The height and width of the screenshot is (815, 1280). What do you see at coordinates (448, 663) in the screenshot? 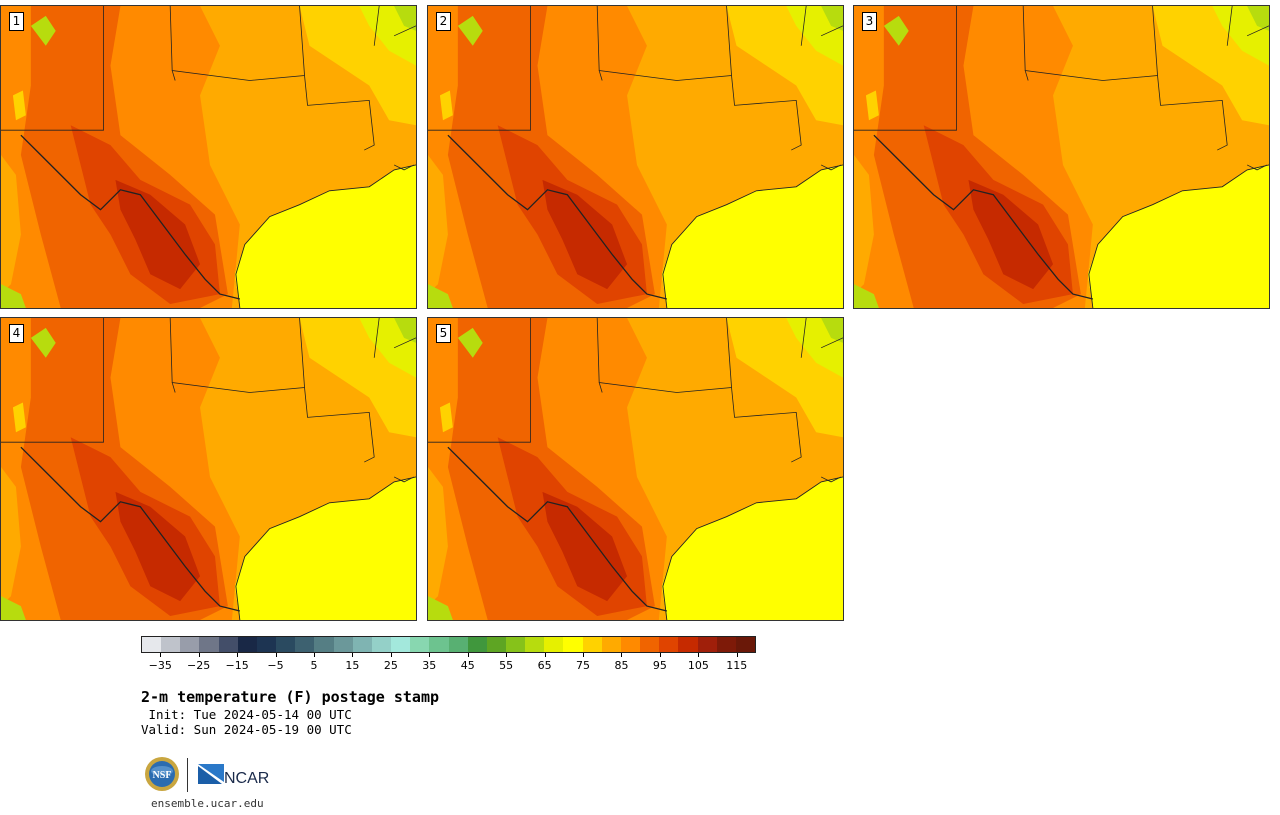
I see `colorbar-ticks: −35 −25 −15 −5 5 15 25 35 45 55 65 75 85 95 105 115` at bounding box center [448, 663].